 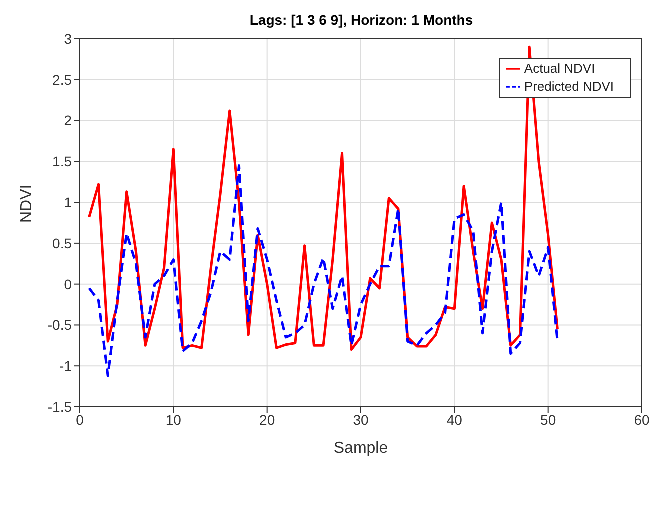 I want to click on x-tick-label: 0, so click(x=80, y=420).